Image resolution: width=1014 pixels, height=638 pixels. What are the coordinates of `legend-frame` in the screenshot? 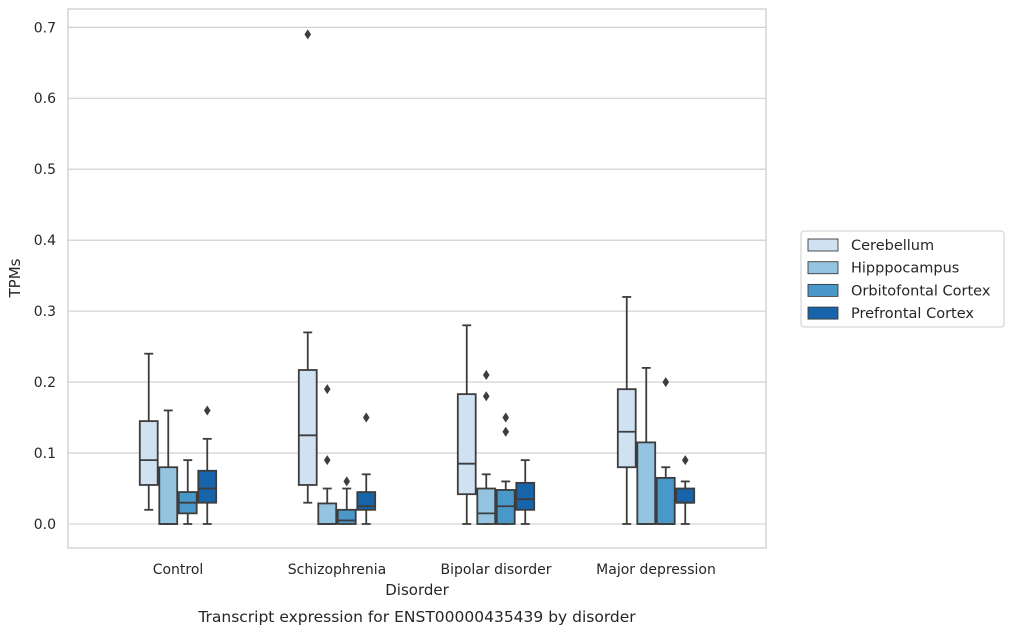 It's located at (902, 279).